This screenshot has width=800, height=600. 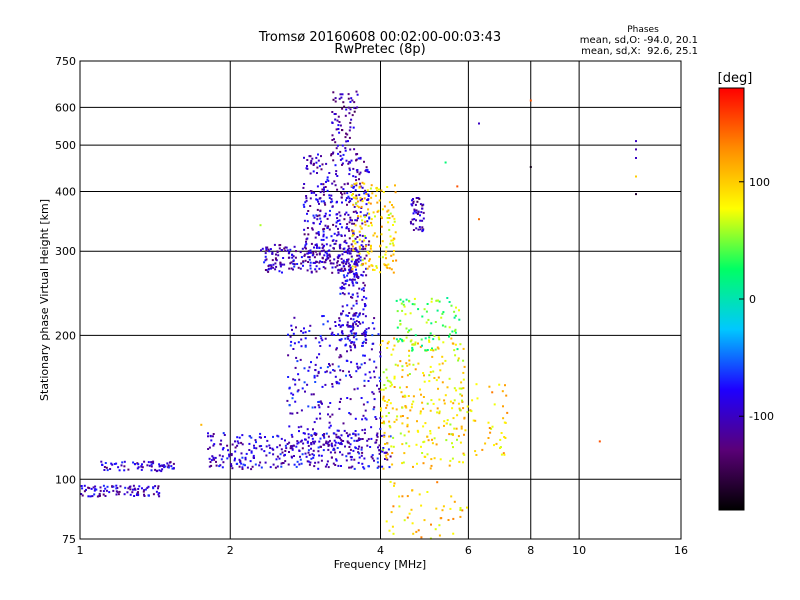 What do you see at coordinates (379, 49) in the screenshot?
I see `chart-subtitle: RwPretec (8p)` at bounding box center [379, 49].